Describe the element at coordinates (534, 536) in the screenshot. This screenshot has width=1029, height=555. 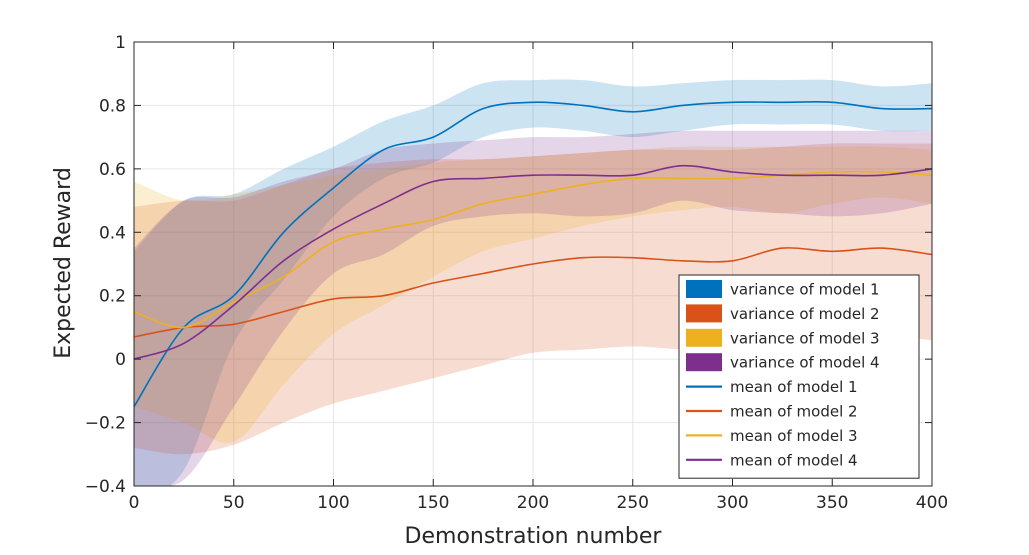
I see `x-axis-label: Demonstration number` at that location.